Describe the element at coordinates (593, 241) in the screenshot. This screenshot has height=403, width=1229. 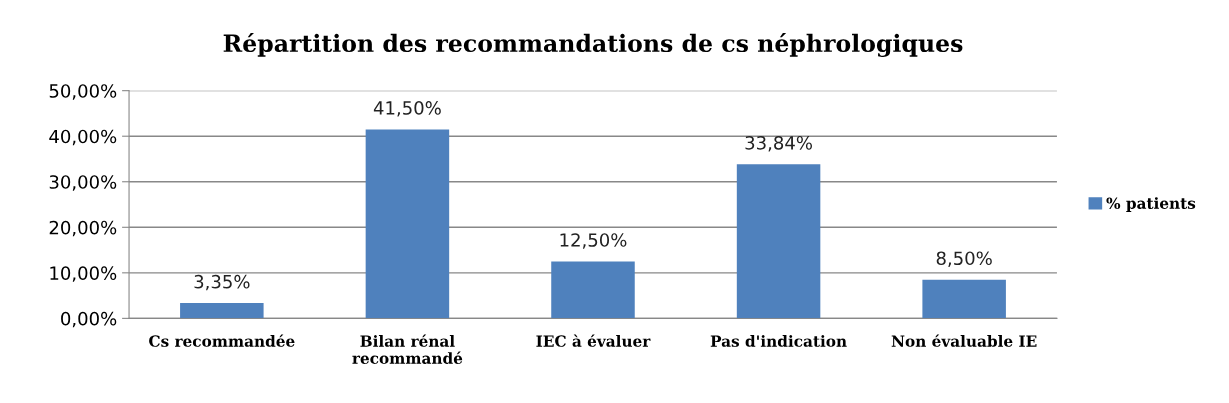
I see `data-label: 12,50%` at that location.